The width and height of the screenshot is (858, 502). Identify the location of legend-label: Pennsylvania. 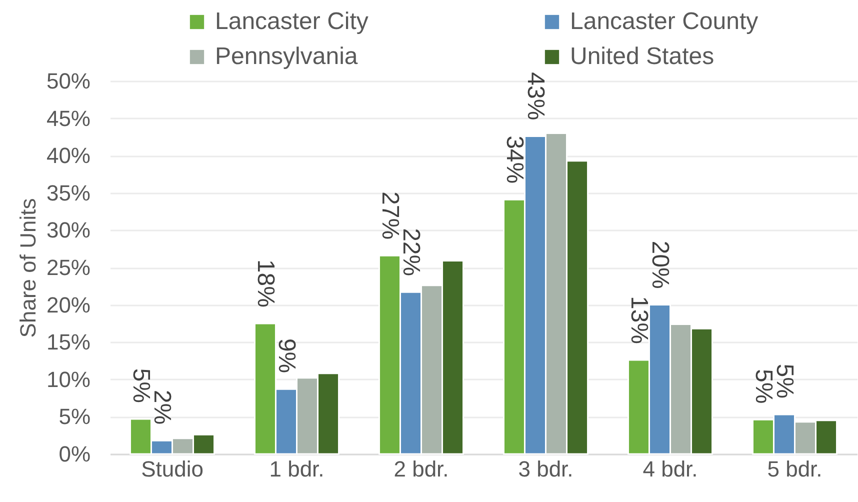
(286, 56).